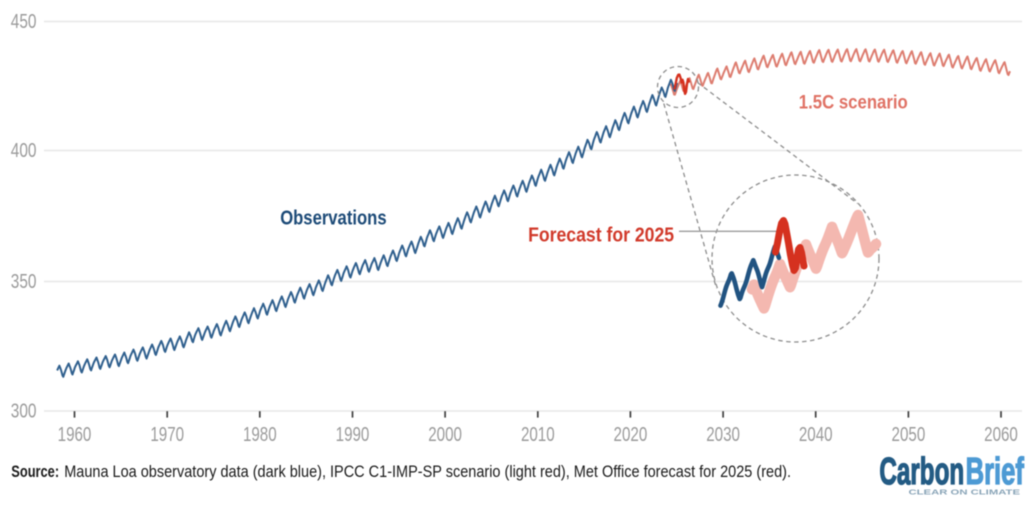 The image size is (1032, 516). I want to click on svg-text: 2060, so click(1001, 435).